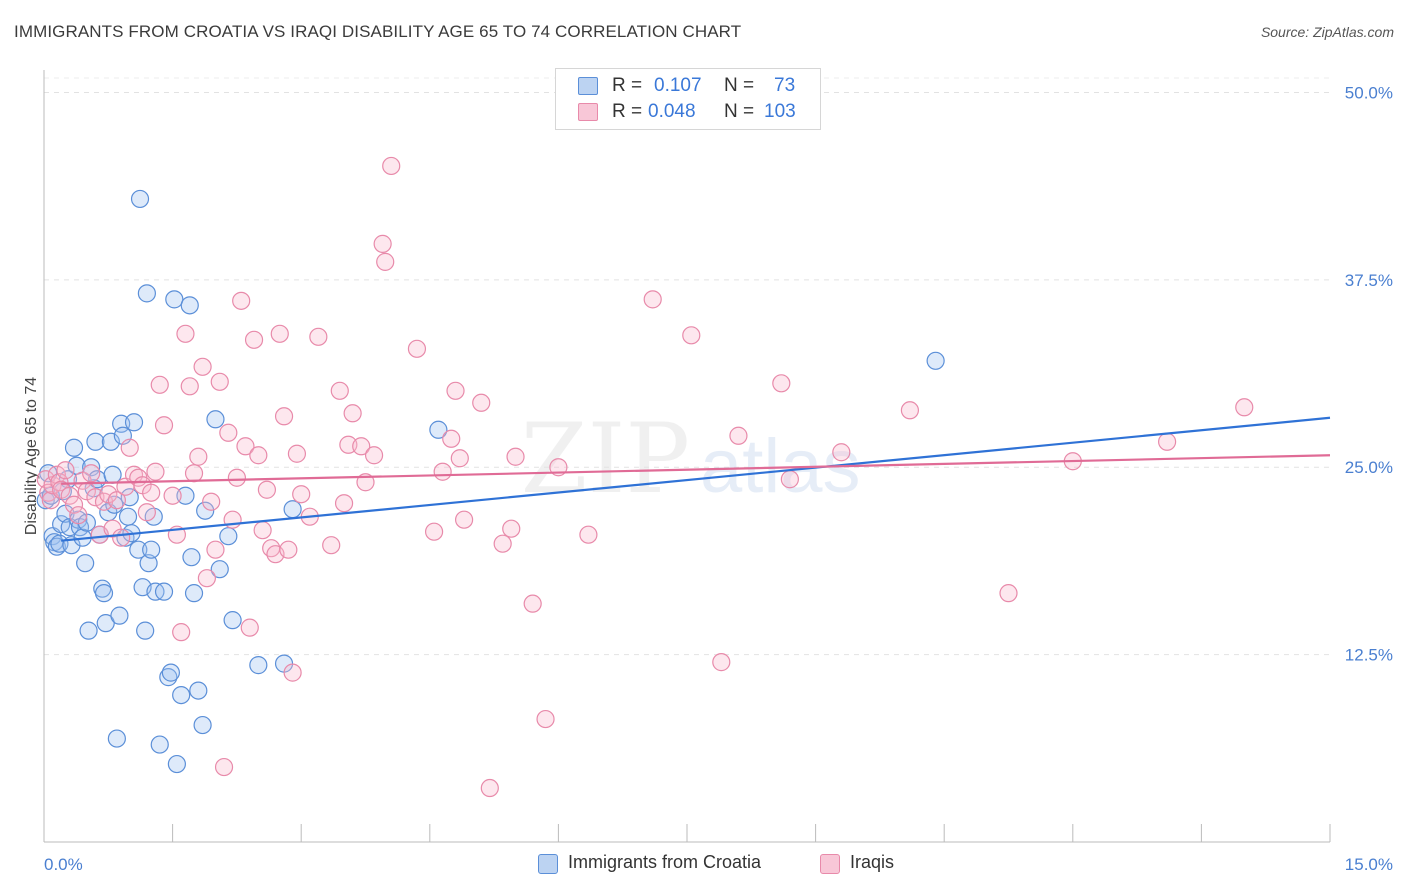 This screenshot has height=892, width=1406. I want to click on legend-label-iraqis: Iraqis, so click(872, 862).